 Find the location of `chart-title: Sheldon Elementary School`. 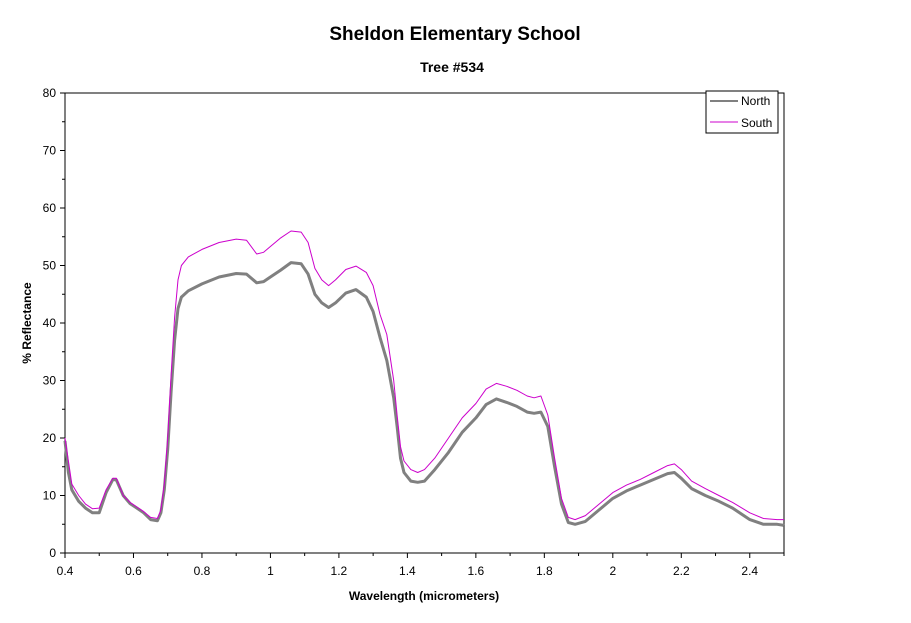

chart-title: Sheldon Elementary School is located at coordinates (454, 34).